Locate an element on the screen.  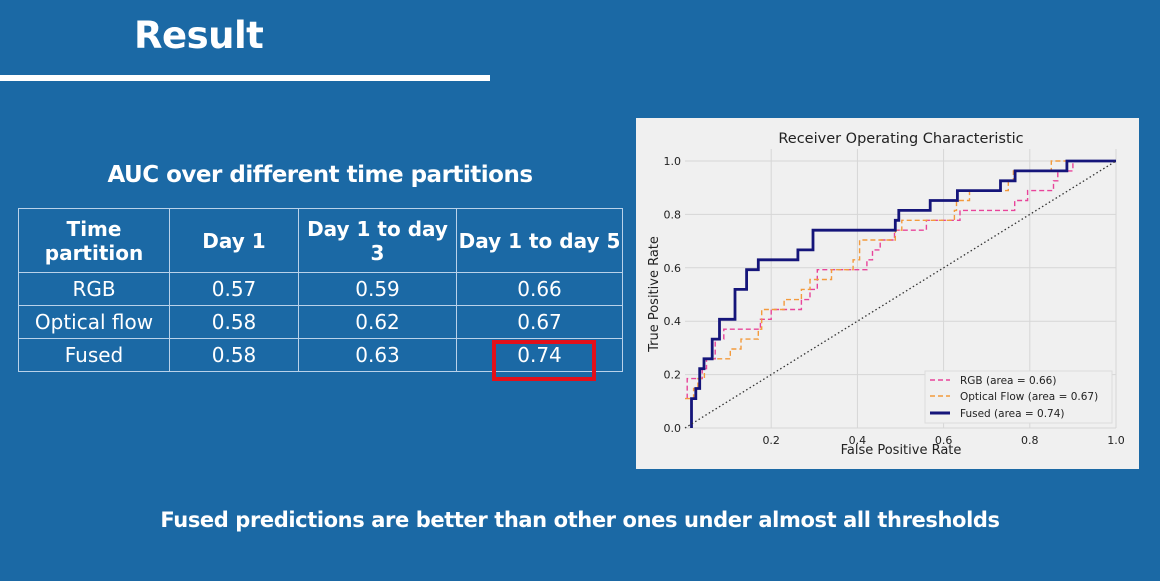
x-tick-label: 0.2 is located at coordinates (771, 440).